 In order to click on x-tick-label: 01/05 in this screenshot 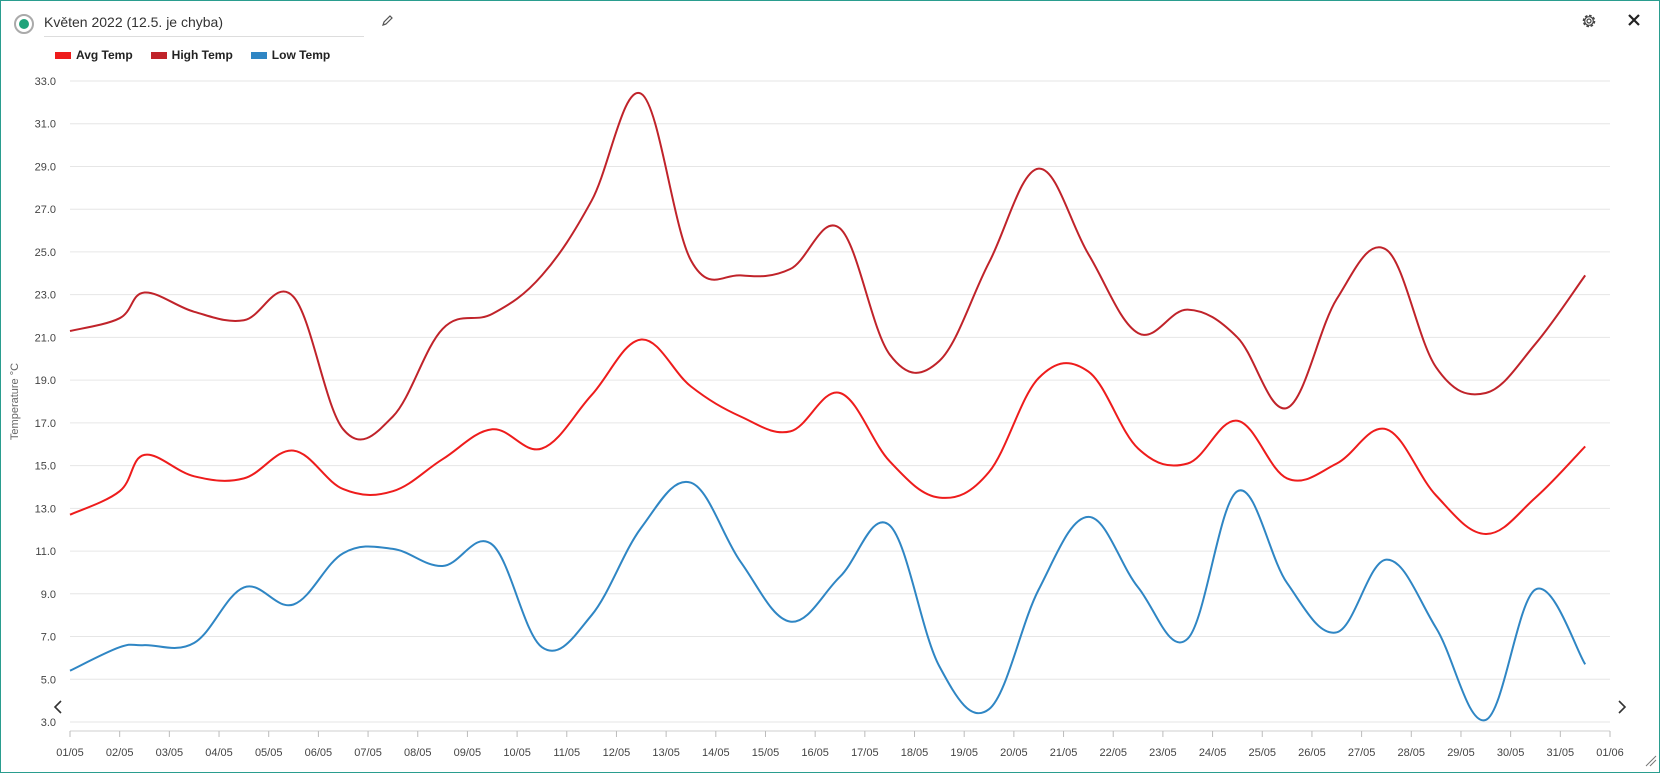, I will do `click(70, 753)`.